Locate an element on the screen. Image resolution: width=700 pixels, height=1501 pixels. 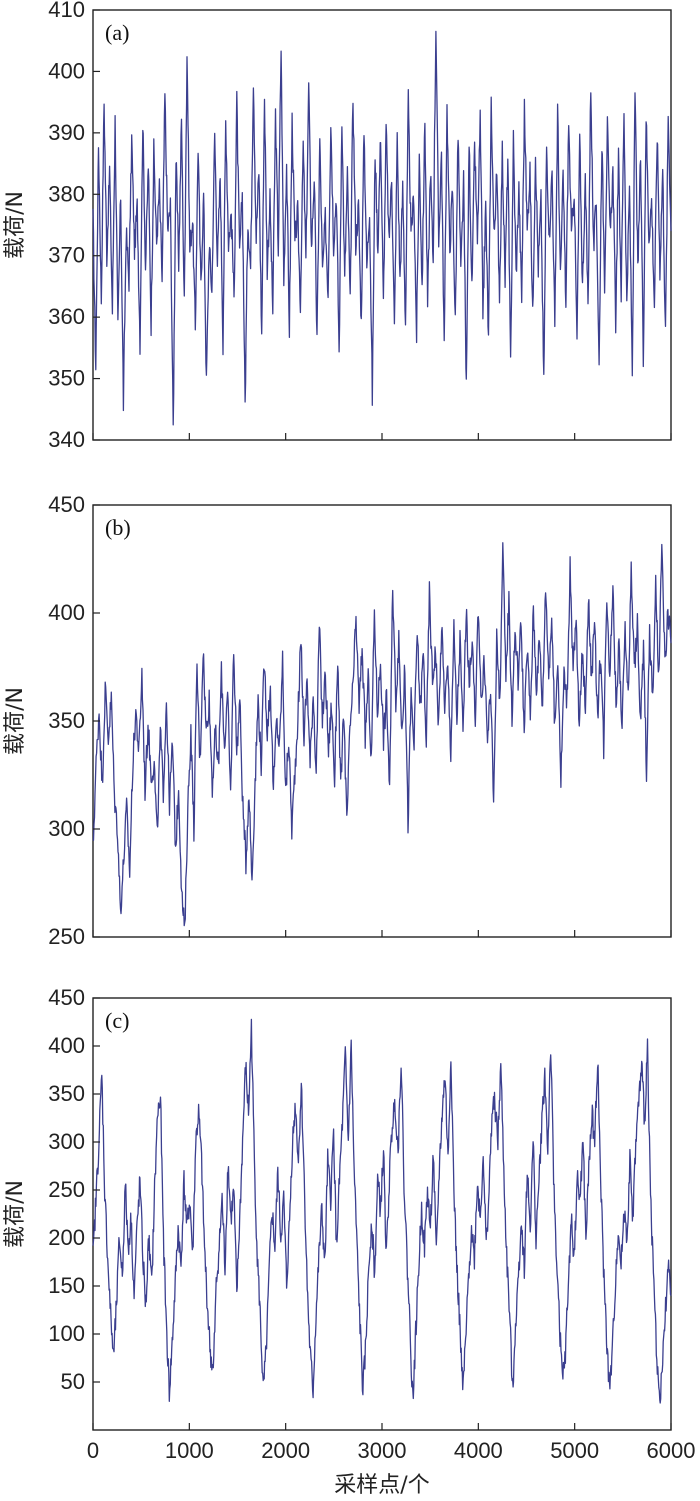
x-tick-label: 4000 is located at coordinates (478, 1450).